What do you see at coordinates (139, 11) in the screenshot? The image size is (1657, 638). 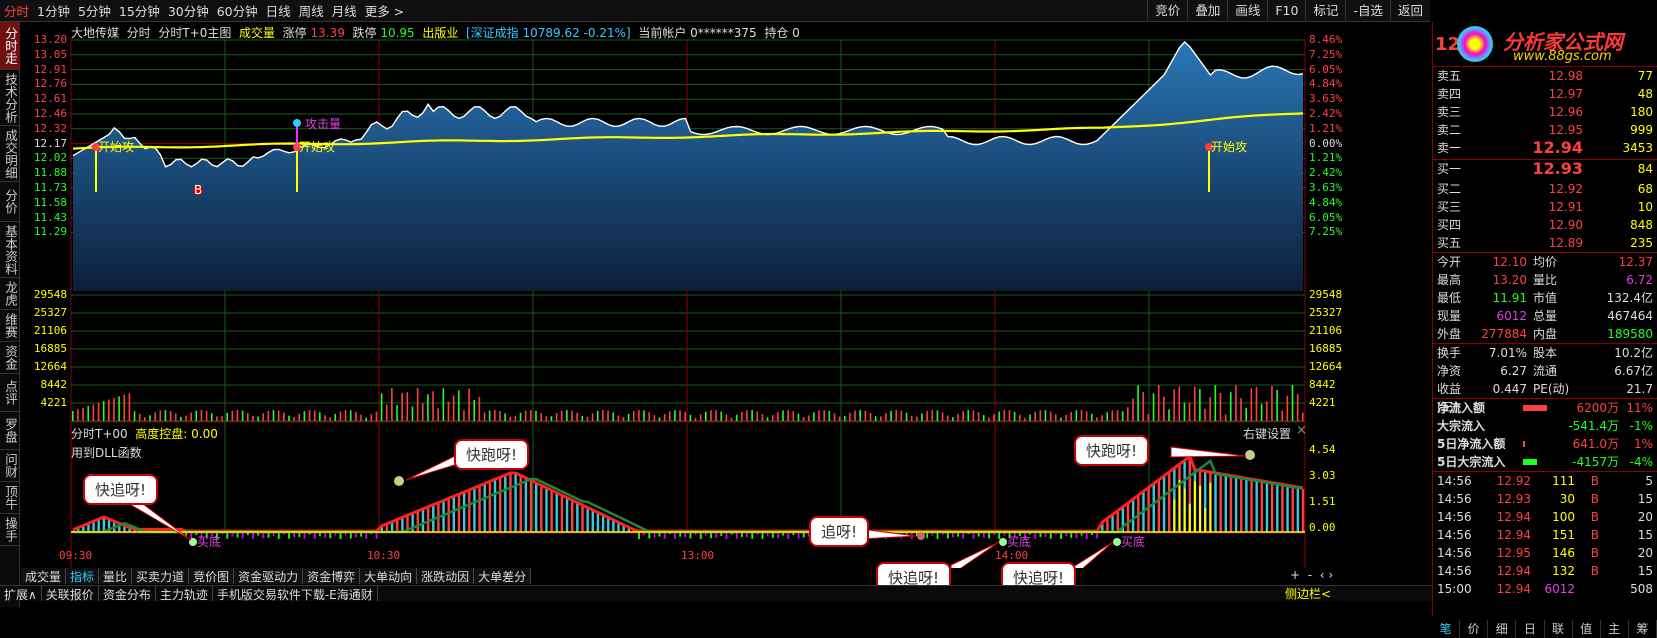 I see `tab-15min: 15分钟` at bounding box center [139, 11].